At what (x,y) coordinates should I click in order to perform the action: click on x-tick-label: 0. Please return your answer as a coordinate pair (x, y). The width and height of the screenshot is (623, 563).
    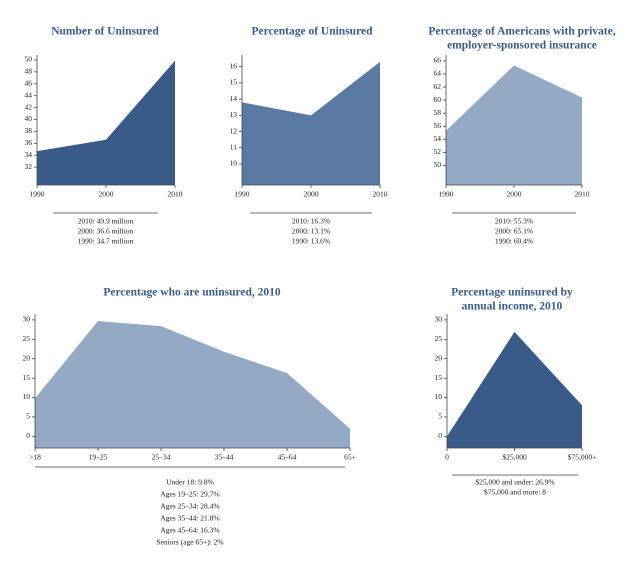
    Looking at the image, I should click on (447, 457).